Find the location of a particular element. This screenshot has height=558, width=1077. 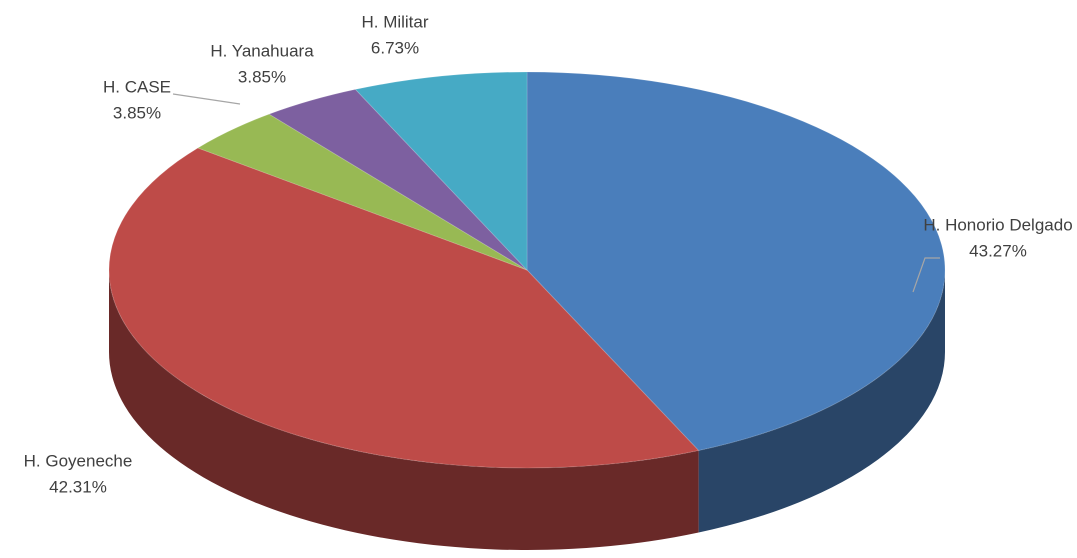

category-label: H. Militar is located at coordinates (394, 21).